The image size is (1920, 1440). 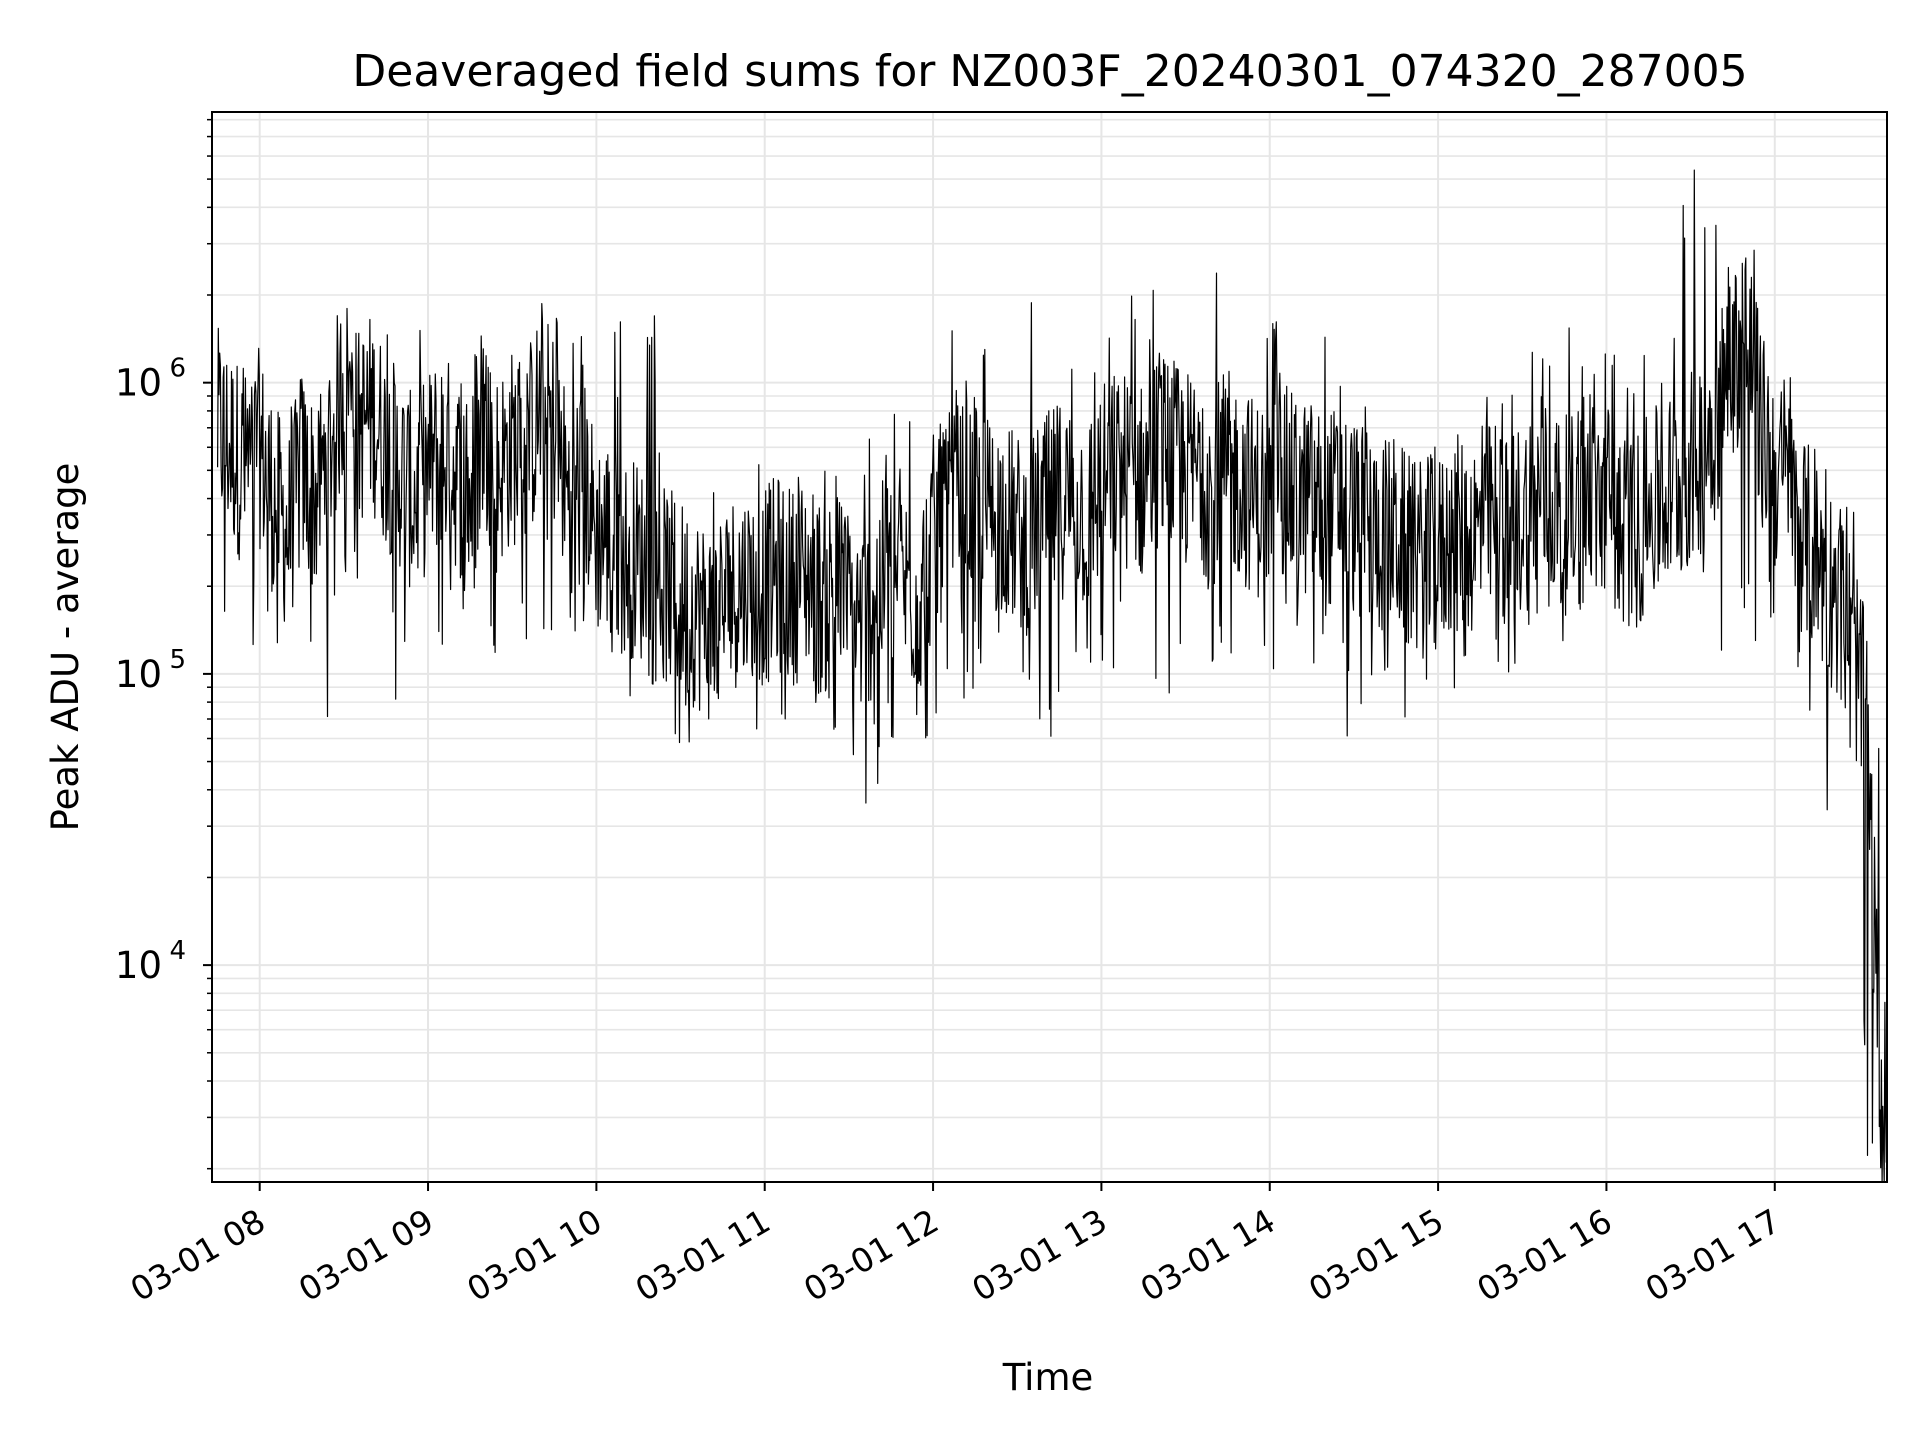 What do you see at coordinates (177, 660) in the screenshot?
I see `y-tick-exponent: 5` at bounding box center [177, 660].